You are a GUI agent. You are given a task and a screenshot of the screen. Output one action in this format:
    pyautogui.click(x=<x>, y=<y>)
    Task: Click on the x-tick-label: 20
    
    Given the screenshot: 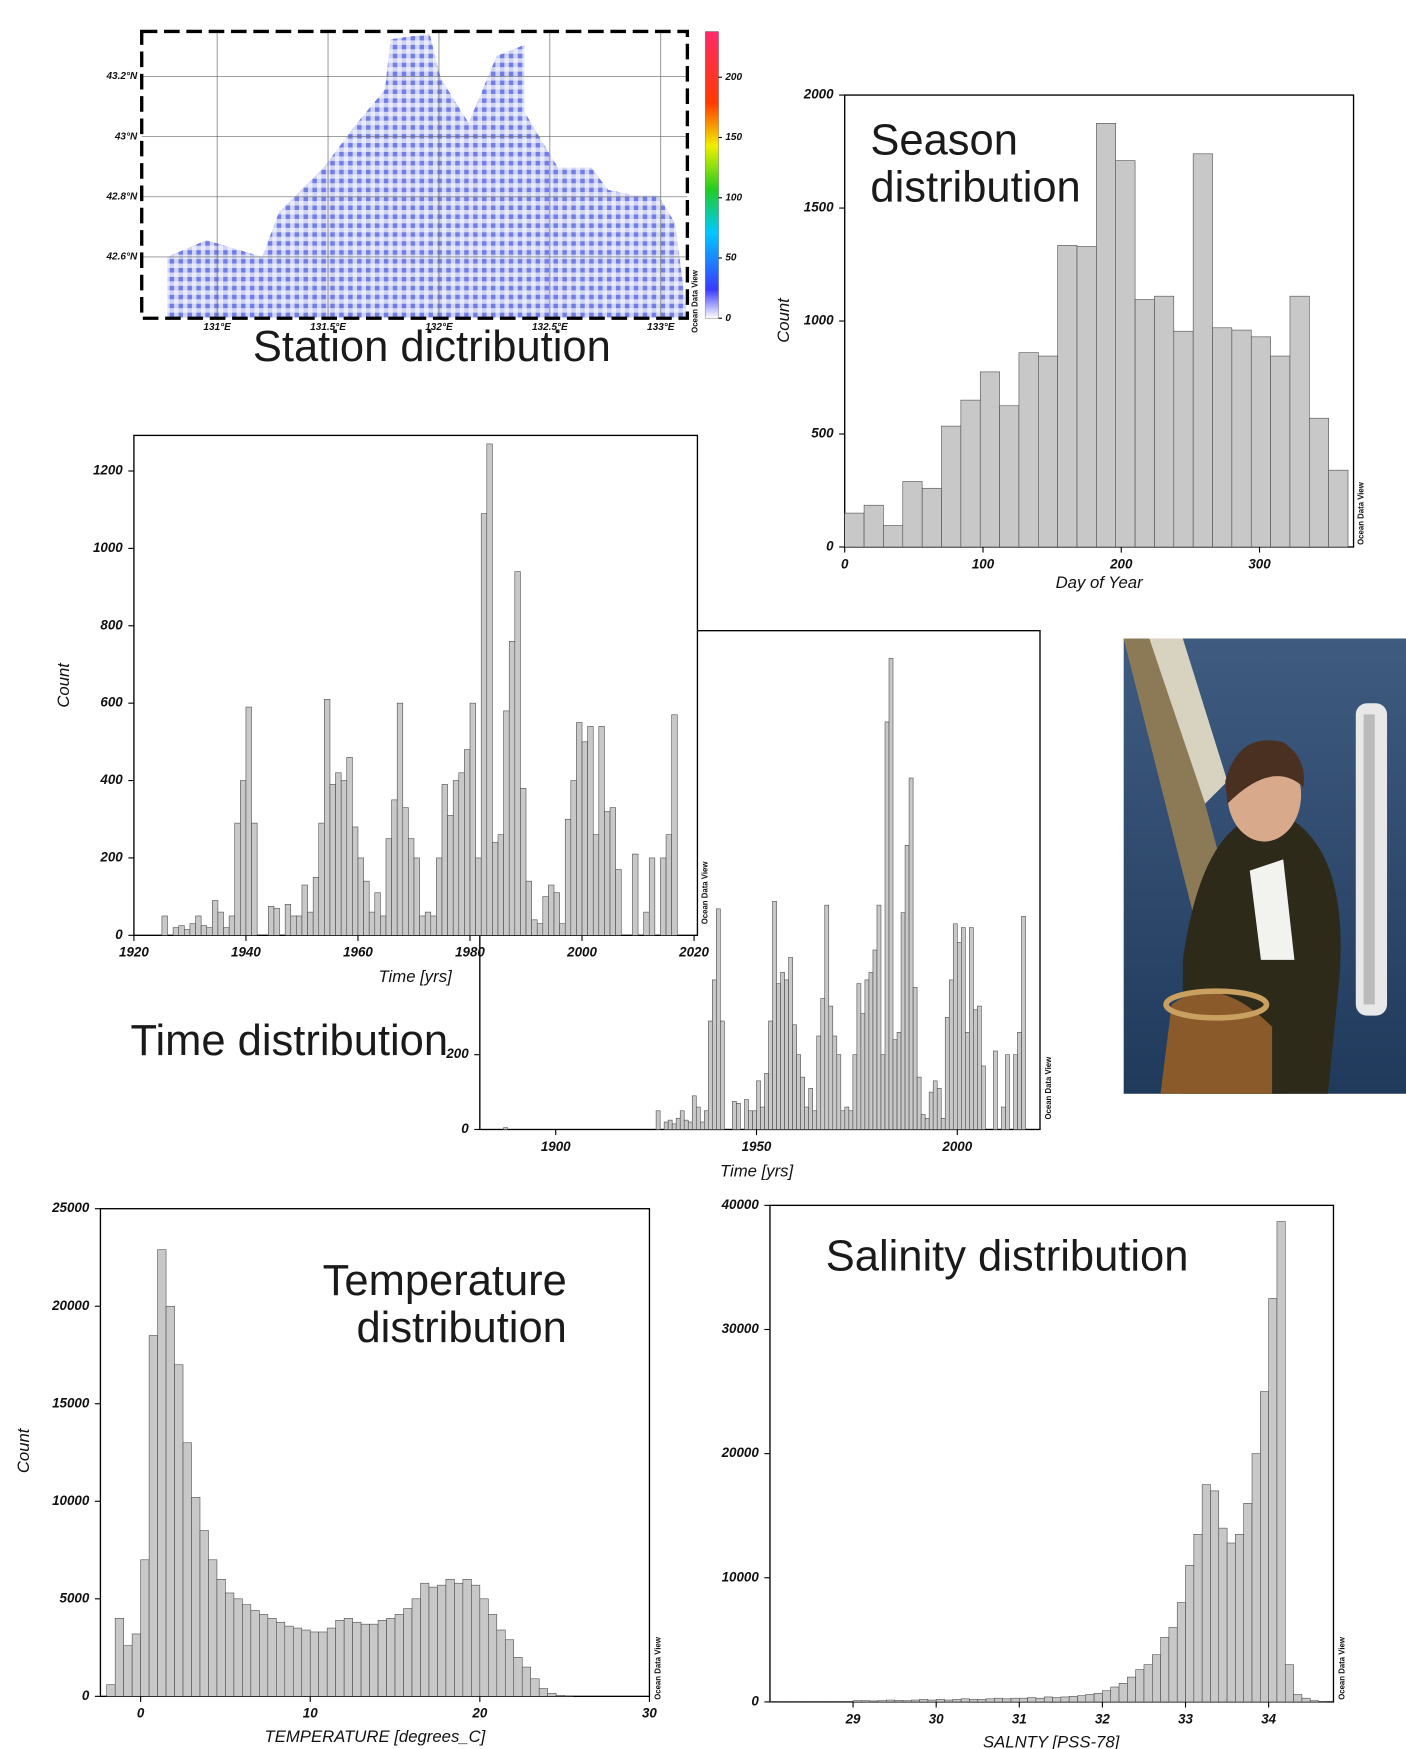 What is the action you would take?
    pyautogui.click(x=479, y=1713)
    